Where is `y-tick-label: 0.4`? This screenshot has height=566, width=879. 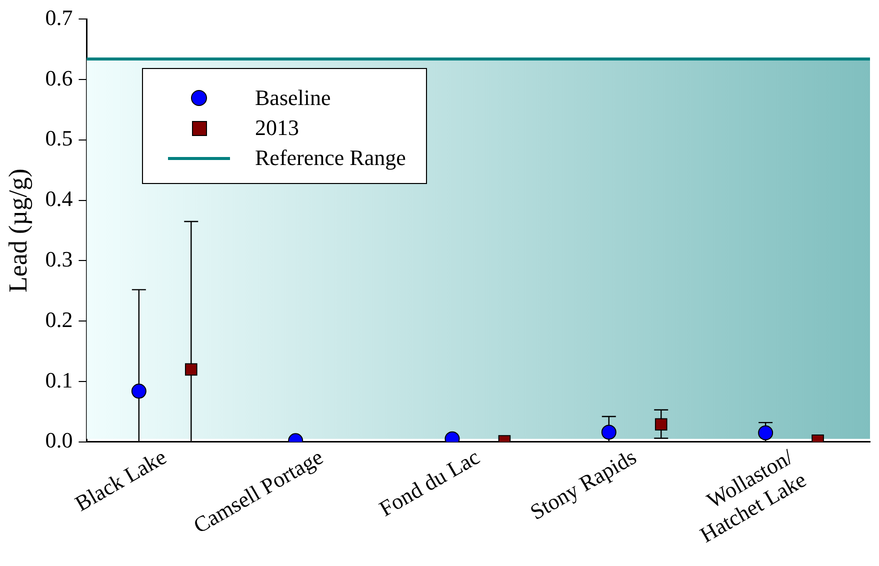
y-tick-label: 0.4 is located at coordinates (59, 199).